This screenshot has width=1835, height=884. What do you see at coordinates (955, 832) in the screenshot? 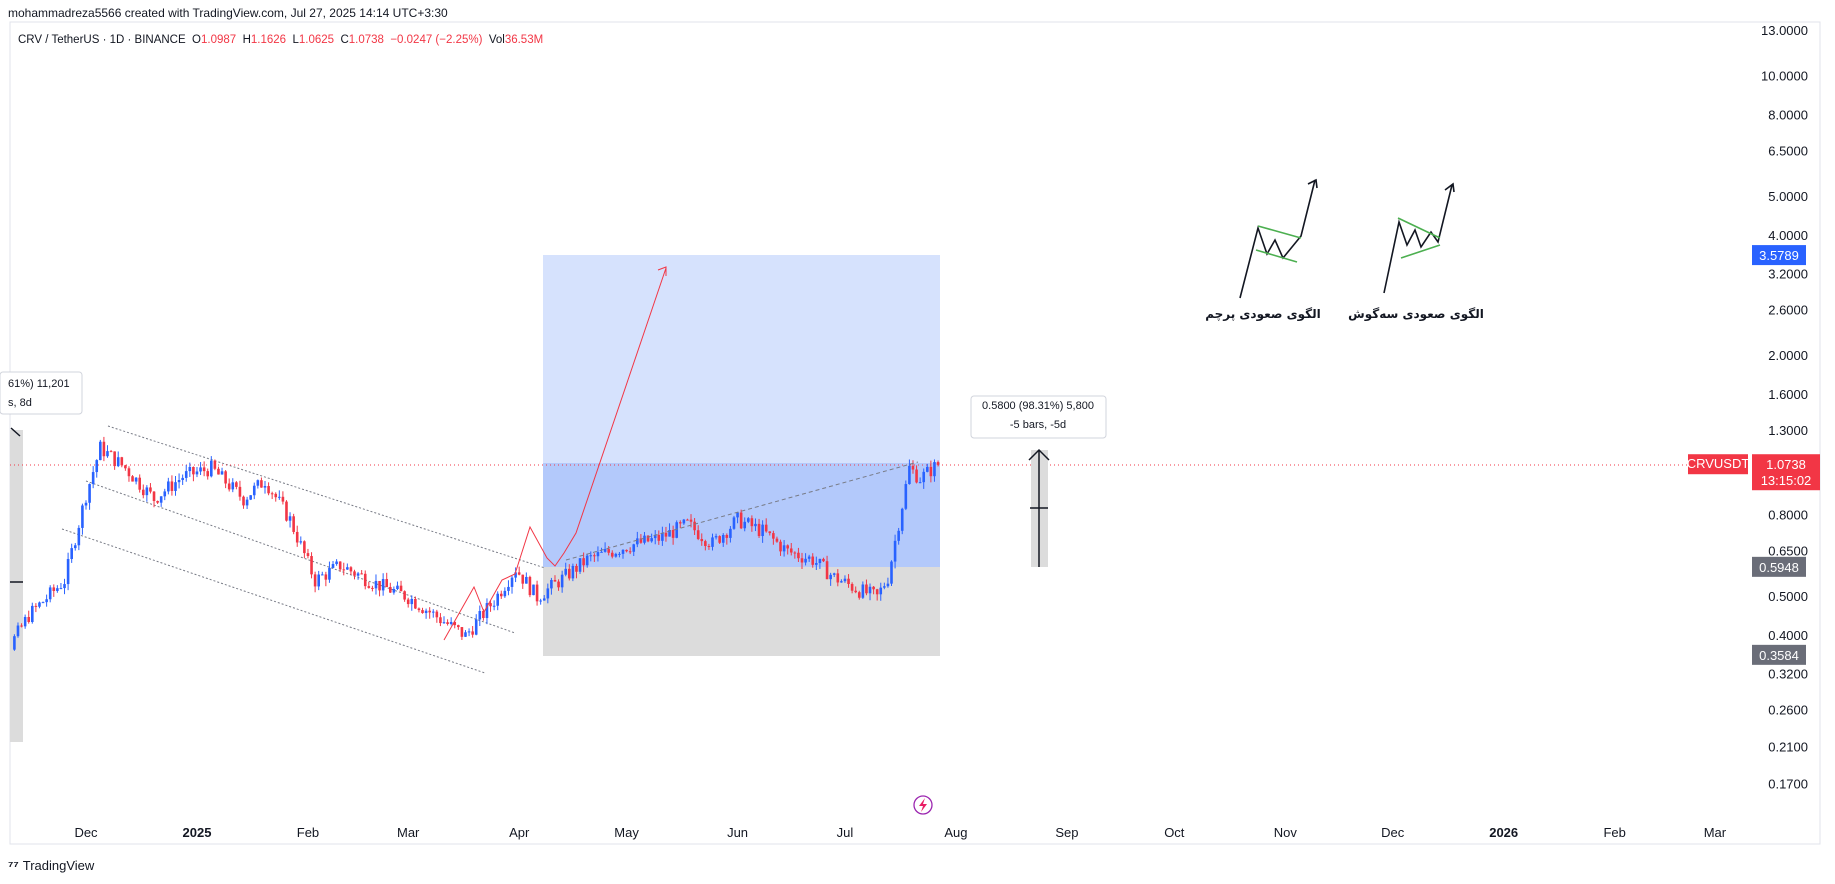
I see `time-tick-label: Aug` at bounding box center [955, 832].